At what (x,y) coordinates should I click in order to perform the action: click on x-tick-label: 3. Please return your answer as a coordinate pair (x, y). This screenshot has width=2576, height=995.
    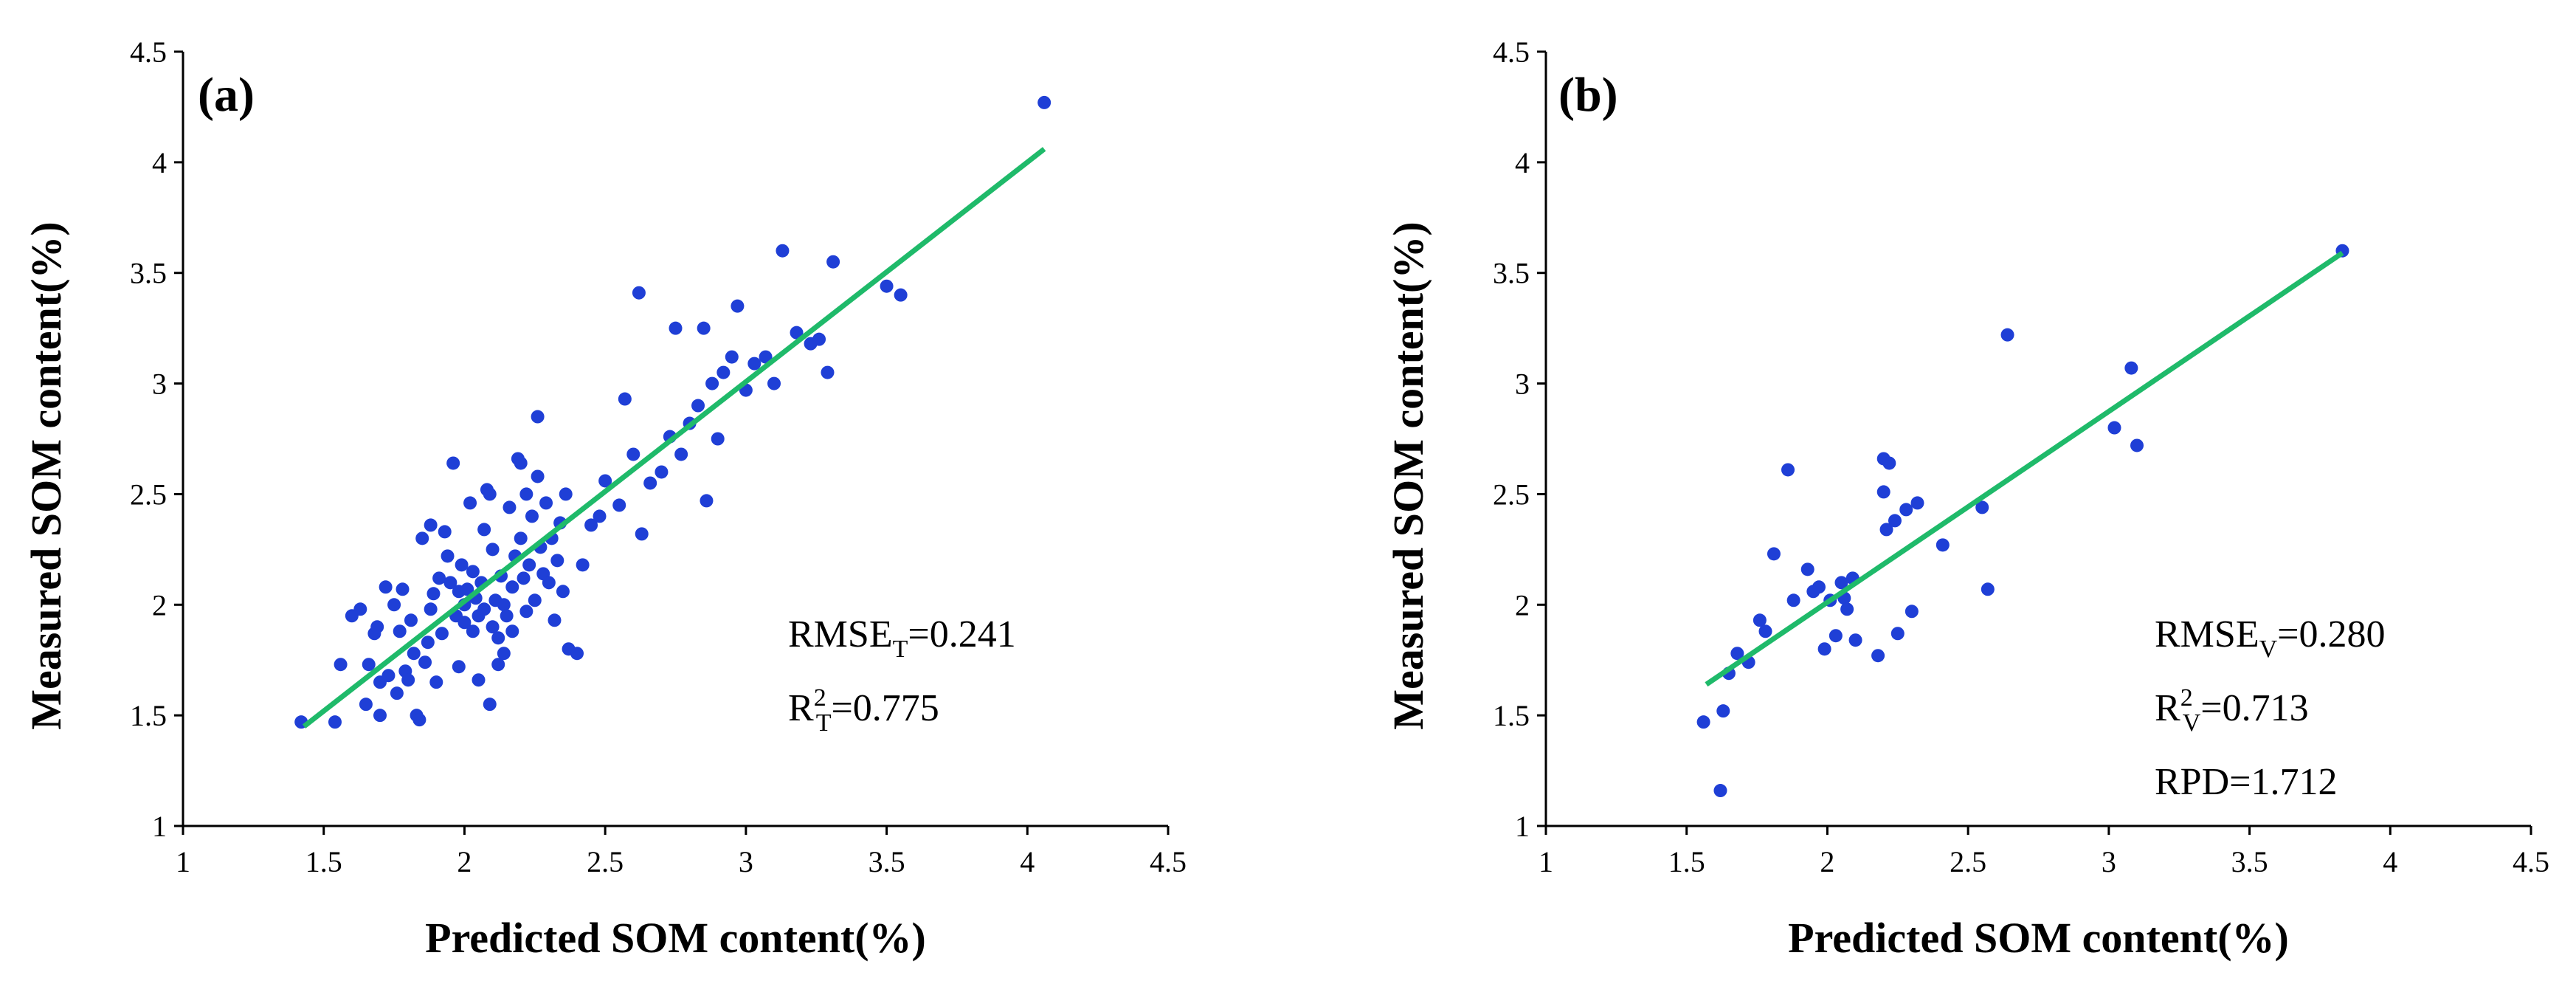
    Looking at the image, I should click on (746, 862).